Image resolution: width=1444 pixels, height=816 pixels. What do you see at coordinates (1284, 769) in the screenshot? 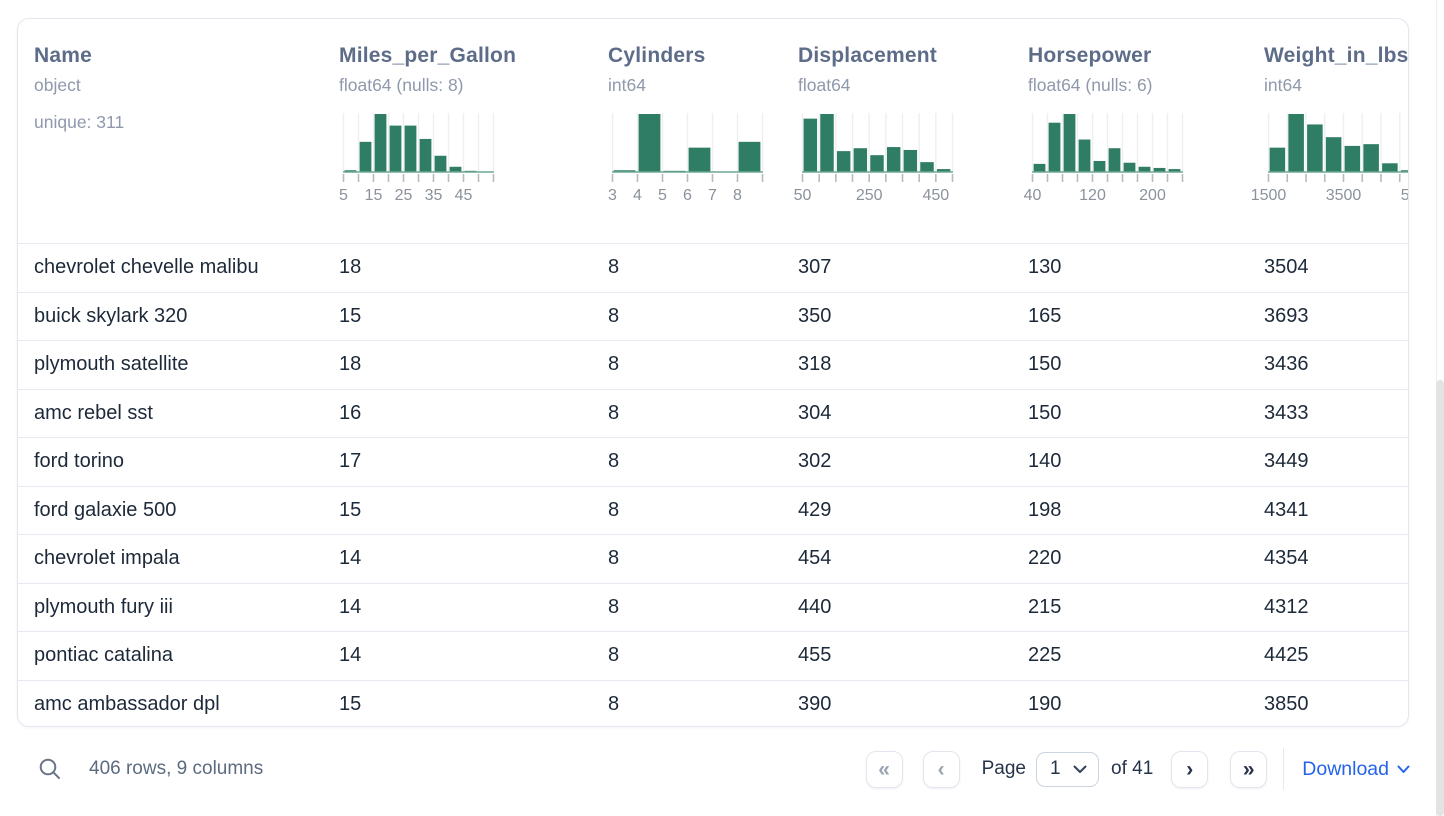
I see `footer-divider` at bounding box center [1284, 769].